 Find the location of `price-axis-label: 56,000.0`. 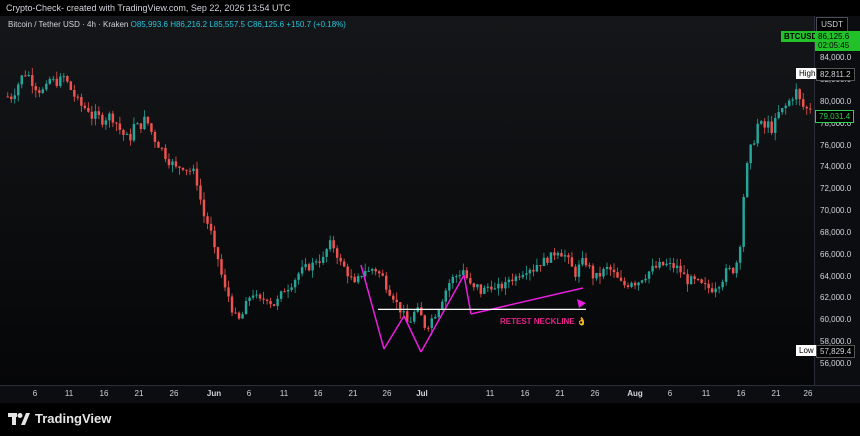

price-axis-label: 56,000.0 is located at coordinates (836, 363).